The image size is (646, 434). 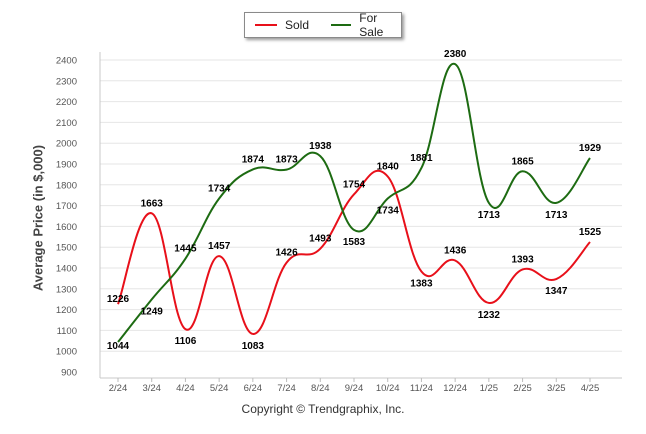 What do you see at coordinates (421, 158) in the screenshot?
I see `data-label-for-sale: 1881` at bounding box center [421, 158].